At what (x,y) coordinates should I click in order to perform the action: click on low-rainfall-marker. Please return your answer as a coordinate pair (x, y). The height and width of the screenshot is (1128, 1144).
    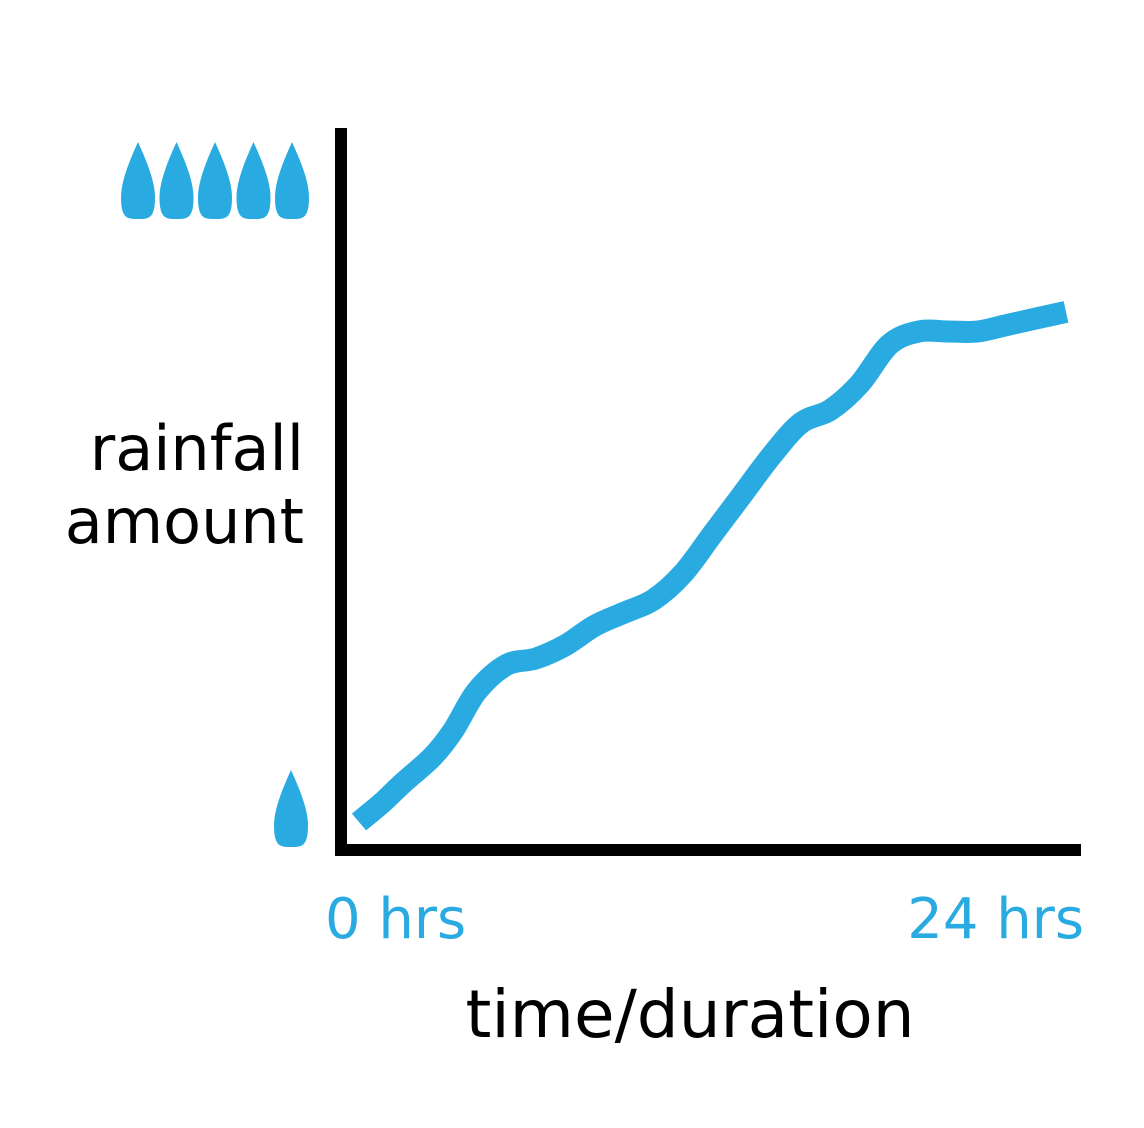
    Looking at the image, I should click on (291, 808).